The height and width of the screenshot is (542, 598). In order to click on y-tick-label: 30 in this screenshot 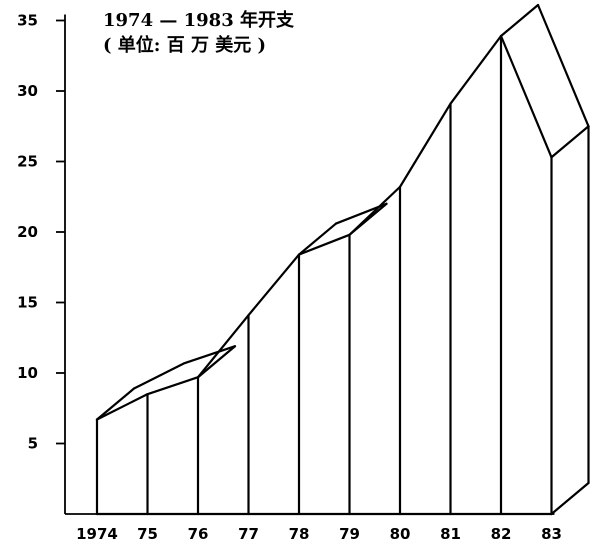, I will do `click(27, 91)`.